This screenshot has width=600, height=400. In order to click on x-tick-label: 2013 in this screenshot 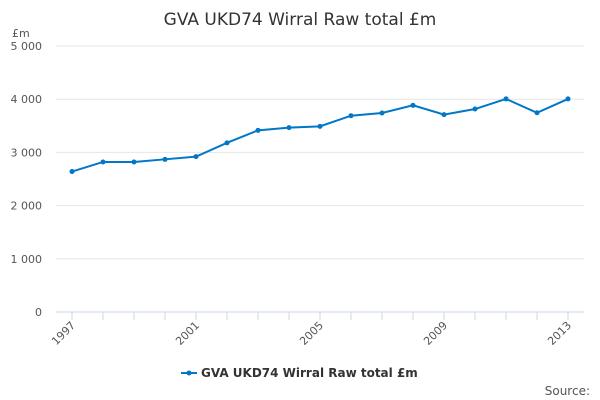, I will do `click(559, 333)`.